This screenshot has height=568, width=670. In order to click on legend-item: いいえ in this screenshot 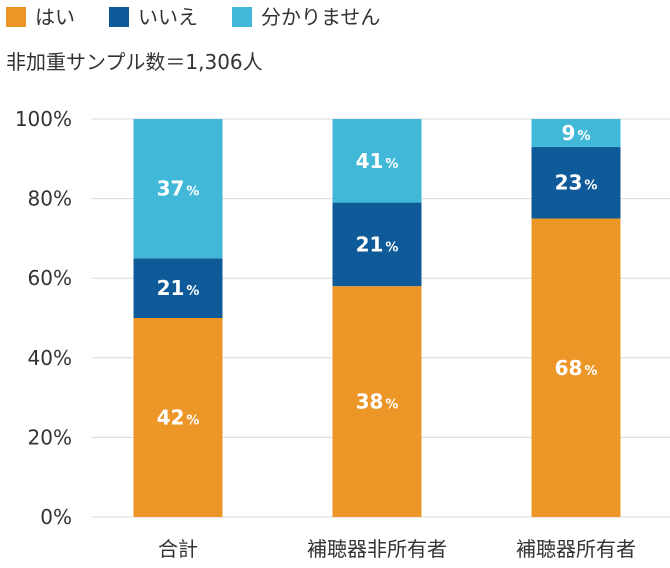, I will do `click(153, 17)`.